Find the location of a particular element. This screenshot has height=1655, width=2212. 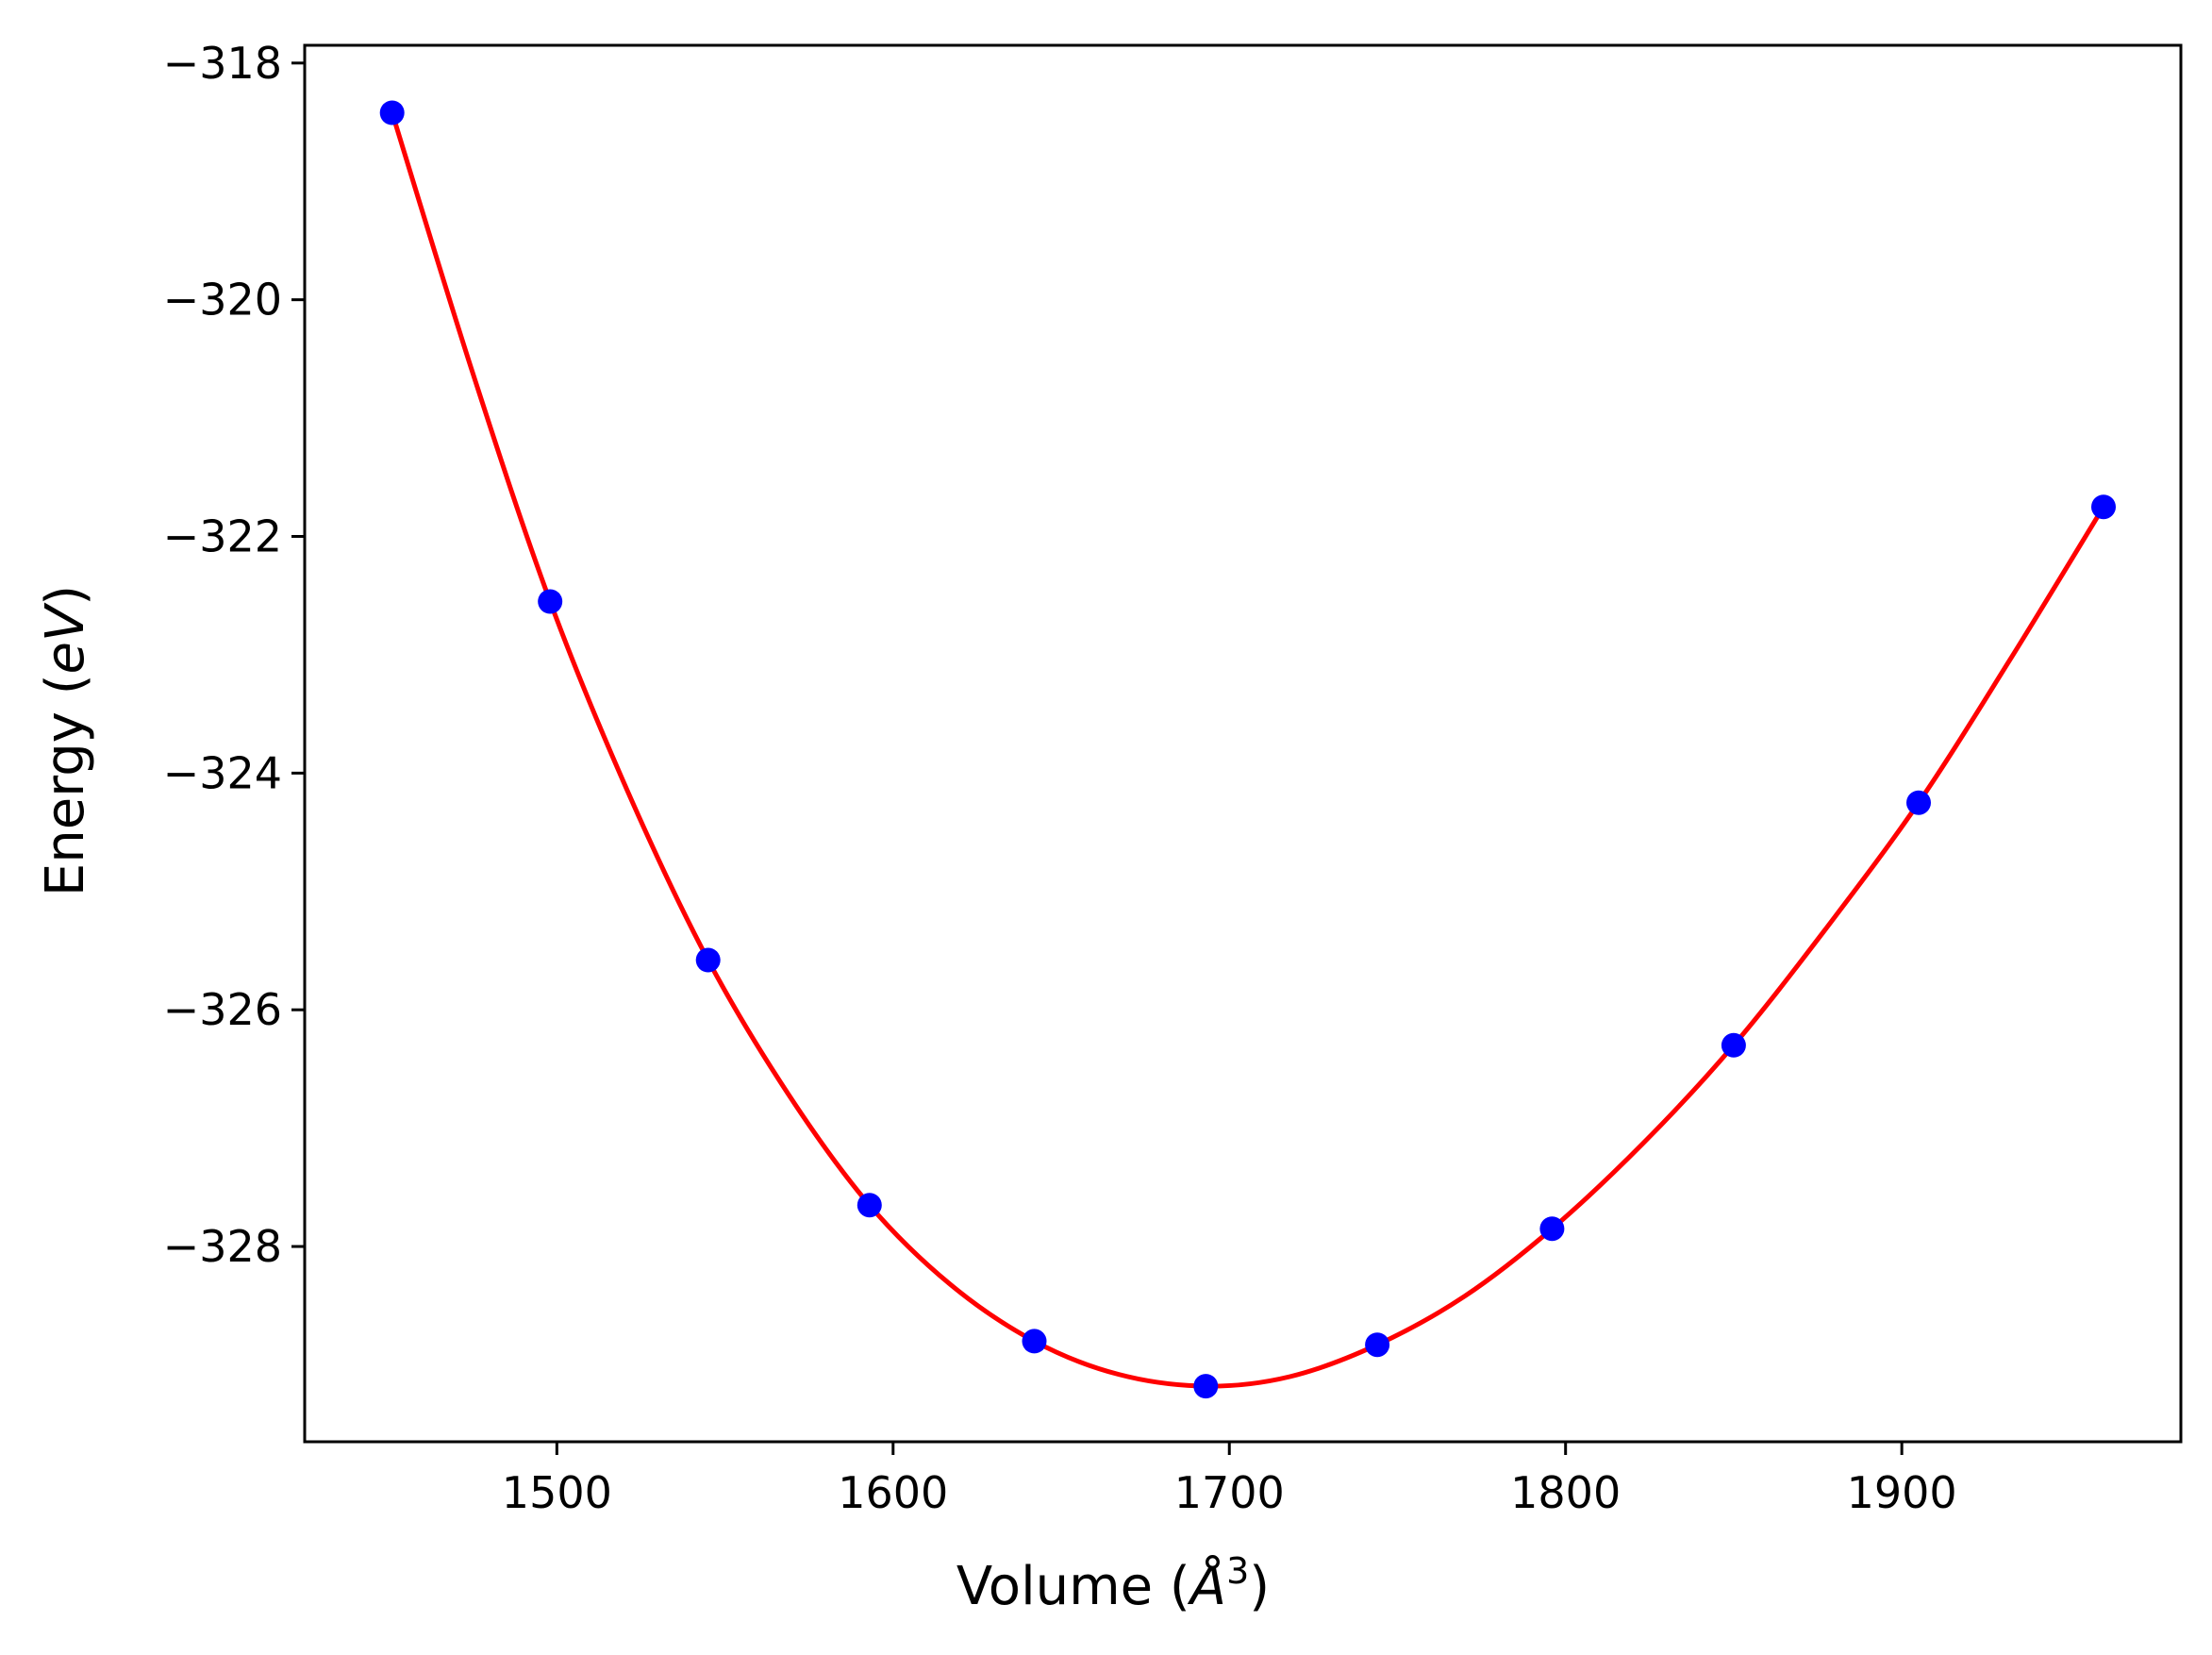

y-tick-label: −326 is located at coordinates (222, 1009).